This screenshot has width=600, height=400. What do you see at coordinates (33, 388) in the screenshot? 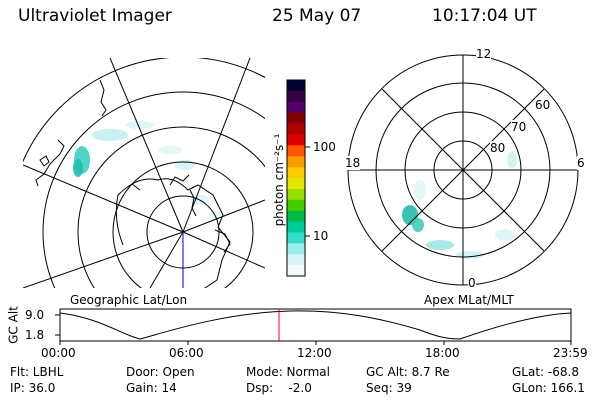
I see `ip-info: IP: 36.0` at bounding box center [33, 388].